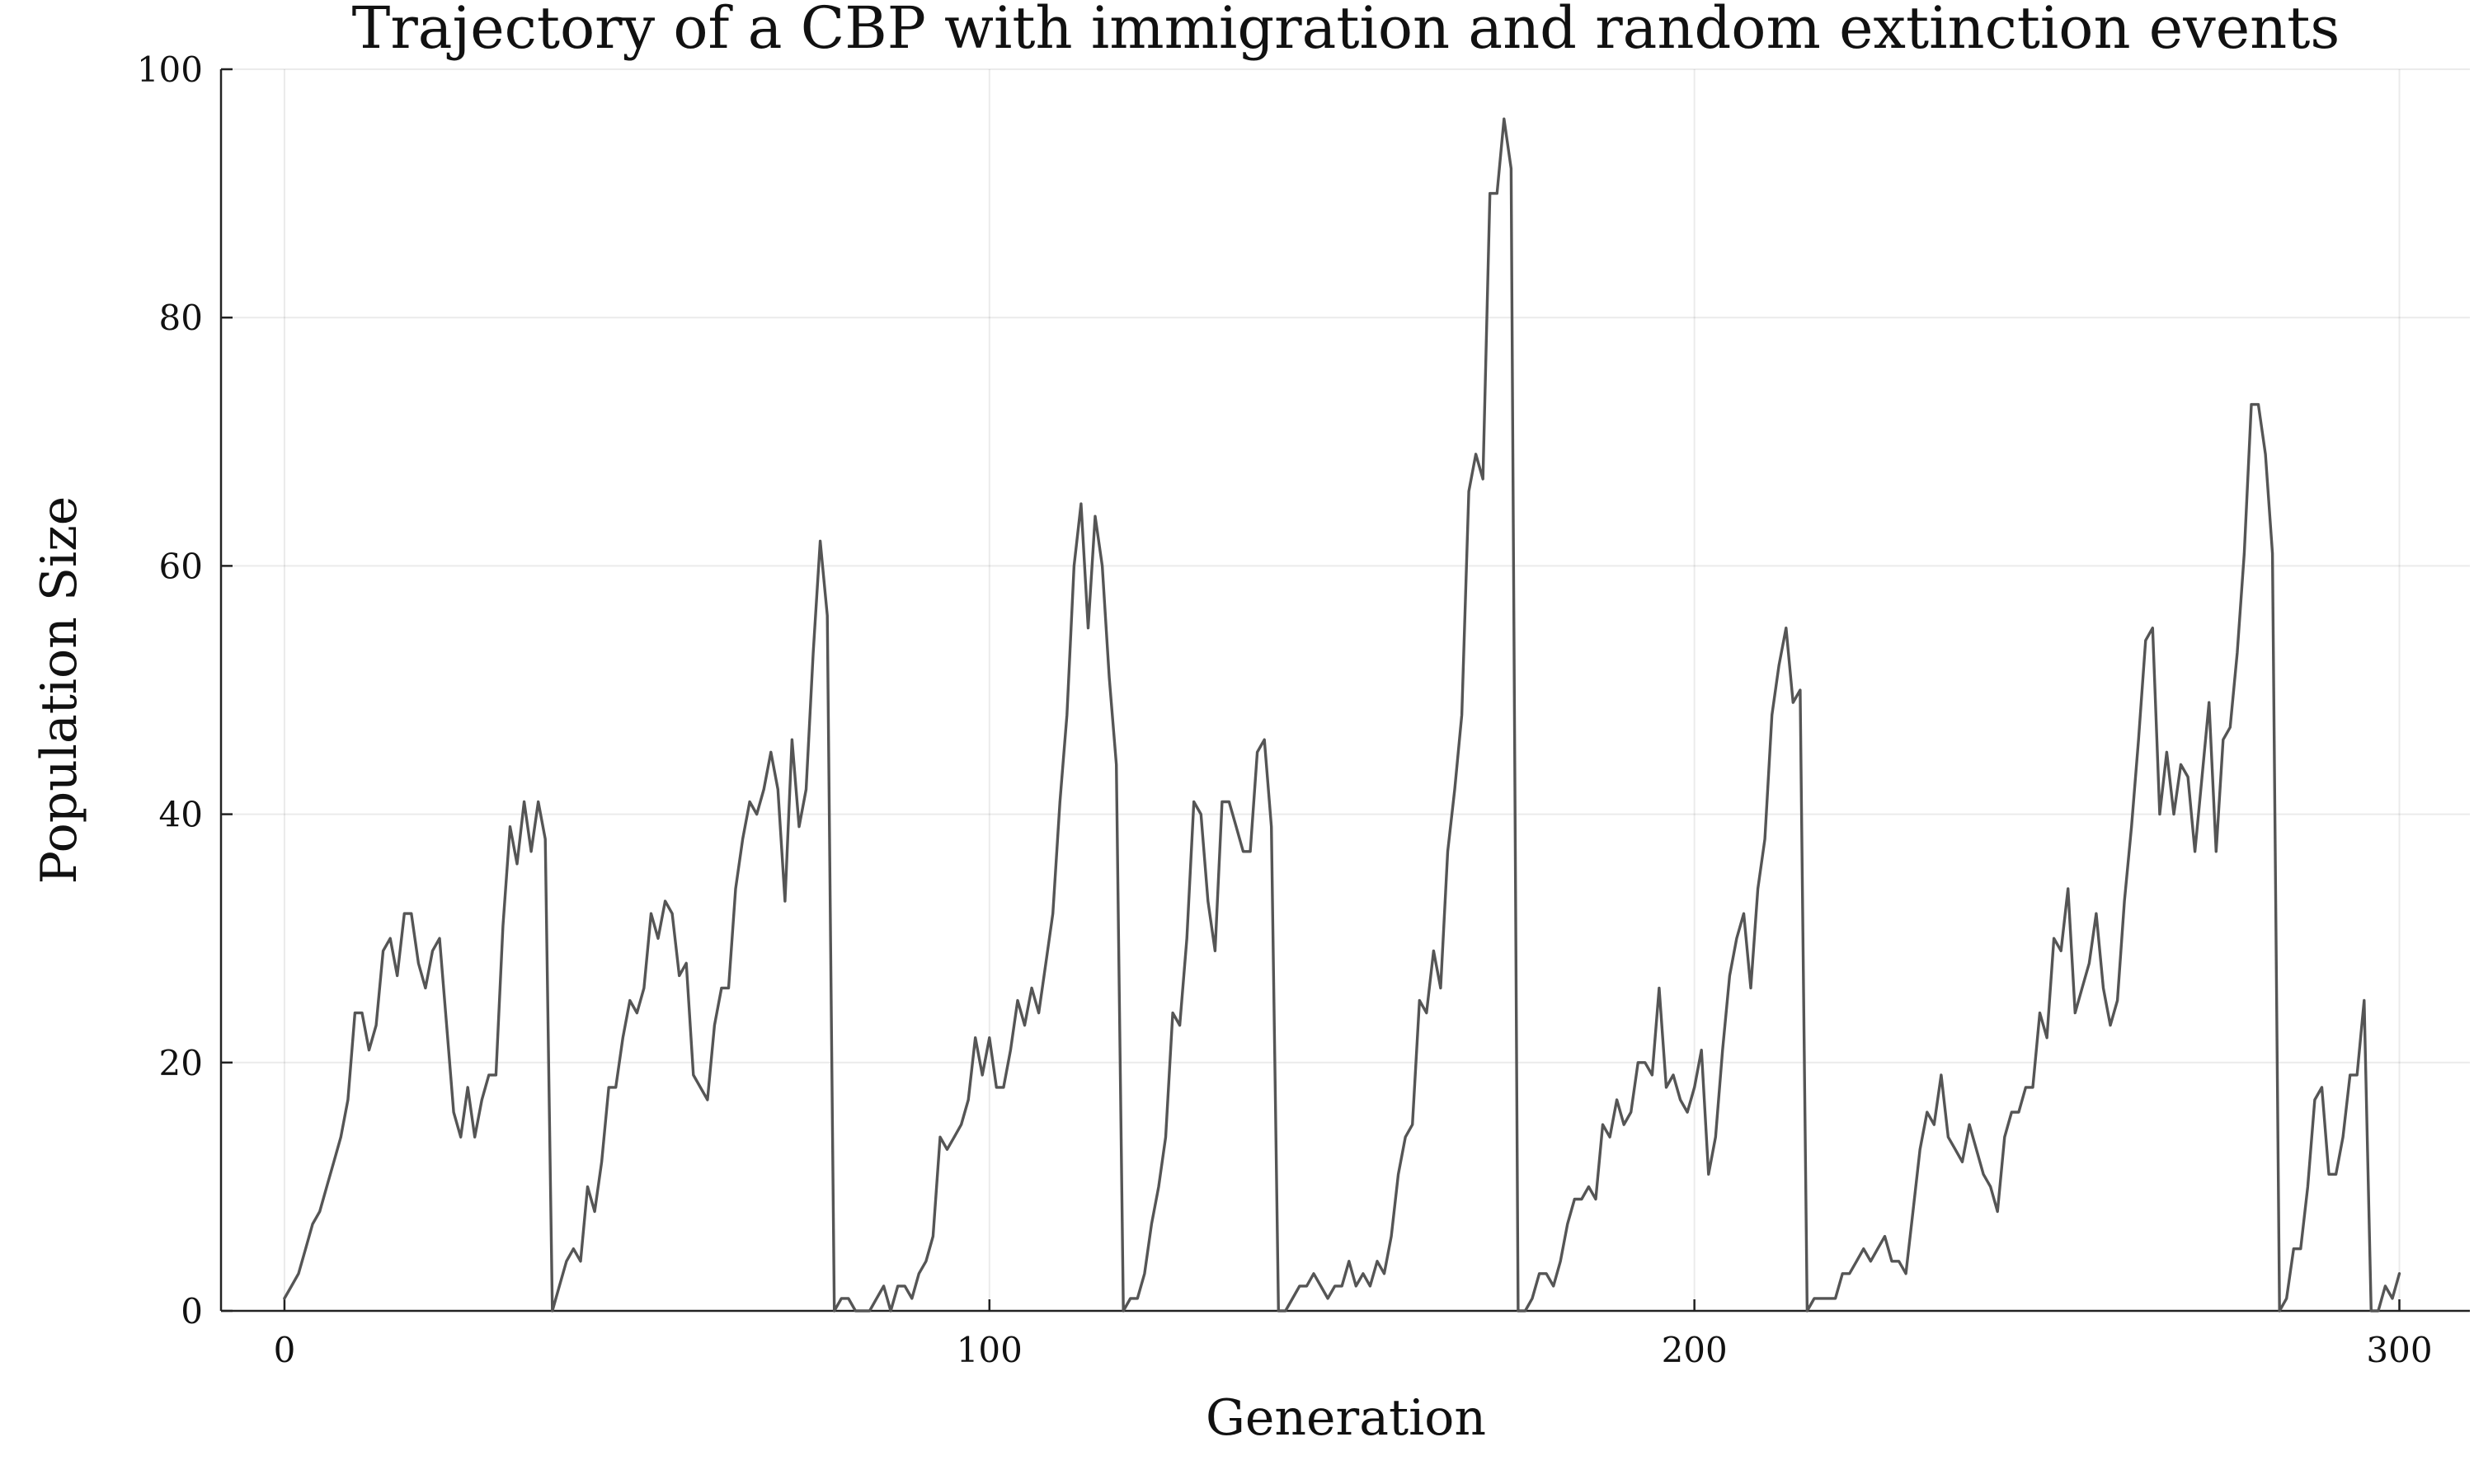 The width and height of the screenshot is (2474, 1484). Describe the element at coordinates (181, 815) in the screenshot. I see `y-tick-label: 40` at that location.